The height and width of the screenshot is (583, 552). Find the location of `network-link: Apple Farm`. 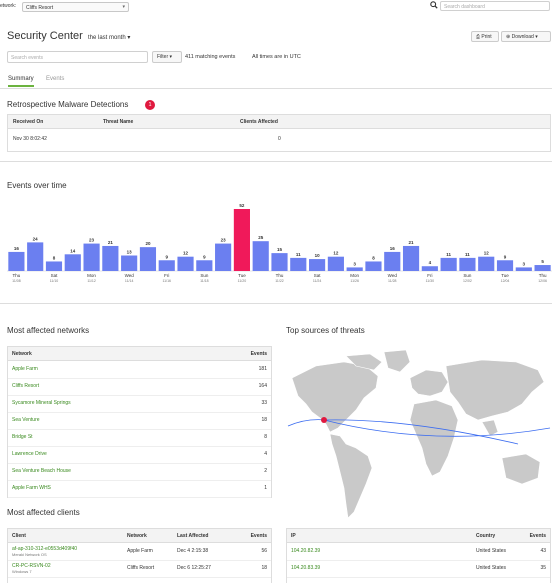

network-link: Apple Farm is located at coordinates (25, 369).